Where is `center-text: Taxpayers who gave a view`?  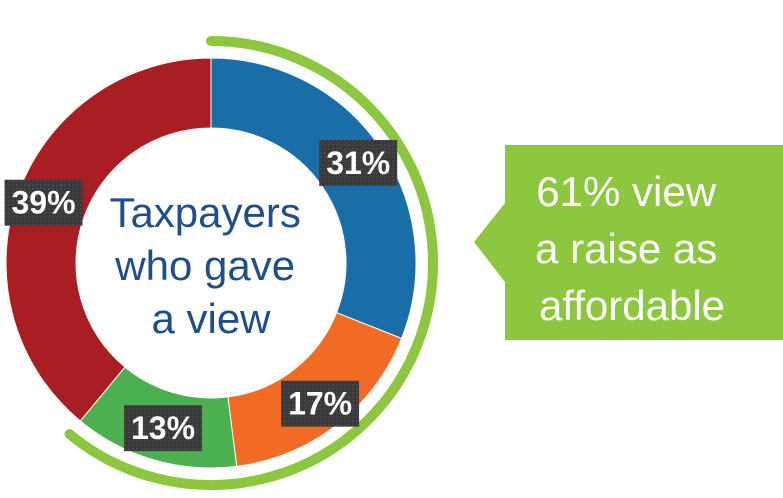
center-text: Taxpayers who gave a view is located at coordinates (210, 265).